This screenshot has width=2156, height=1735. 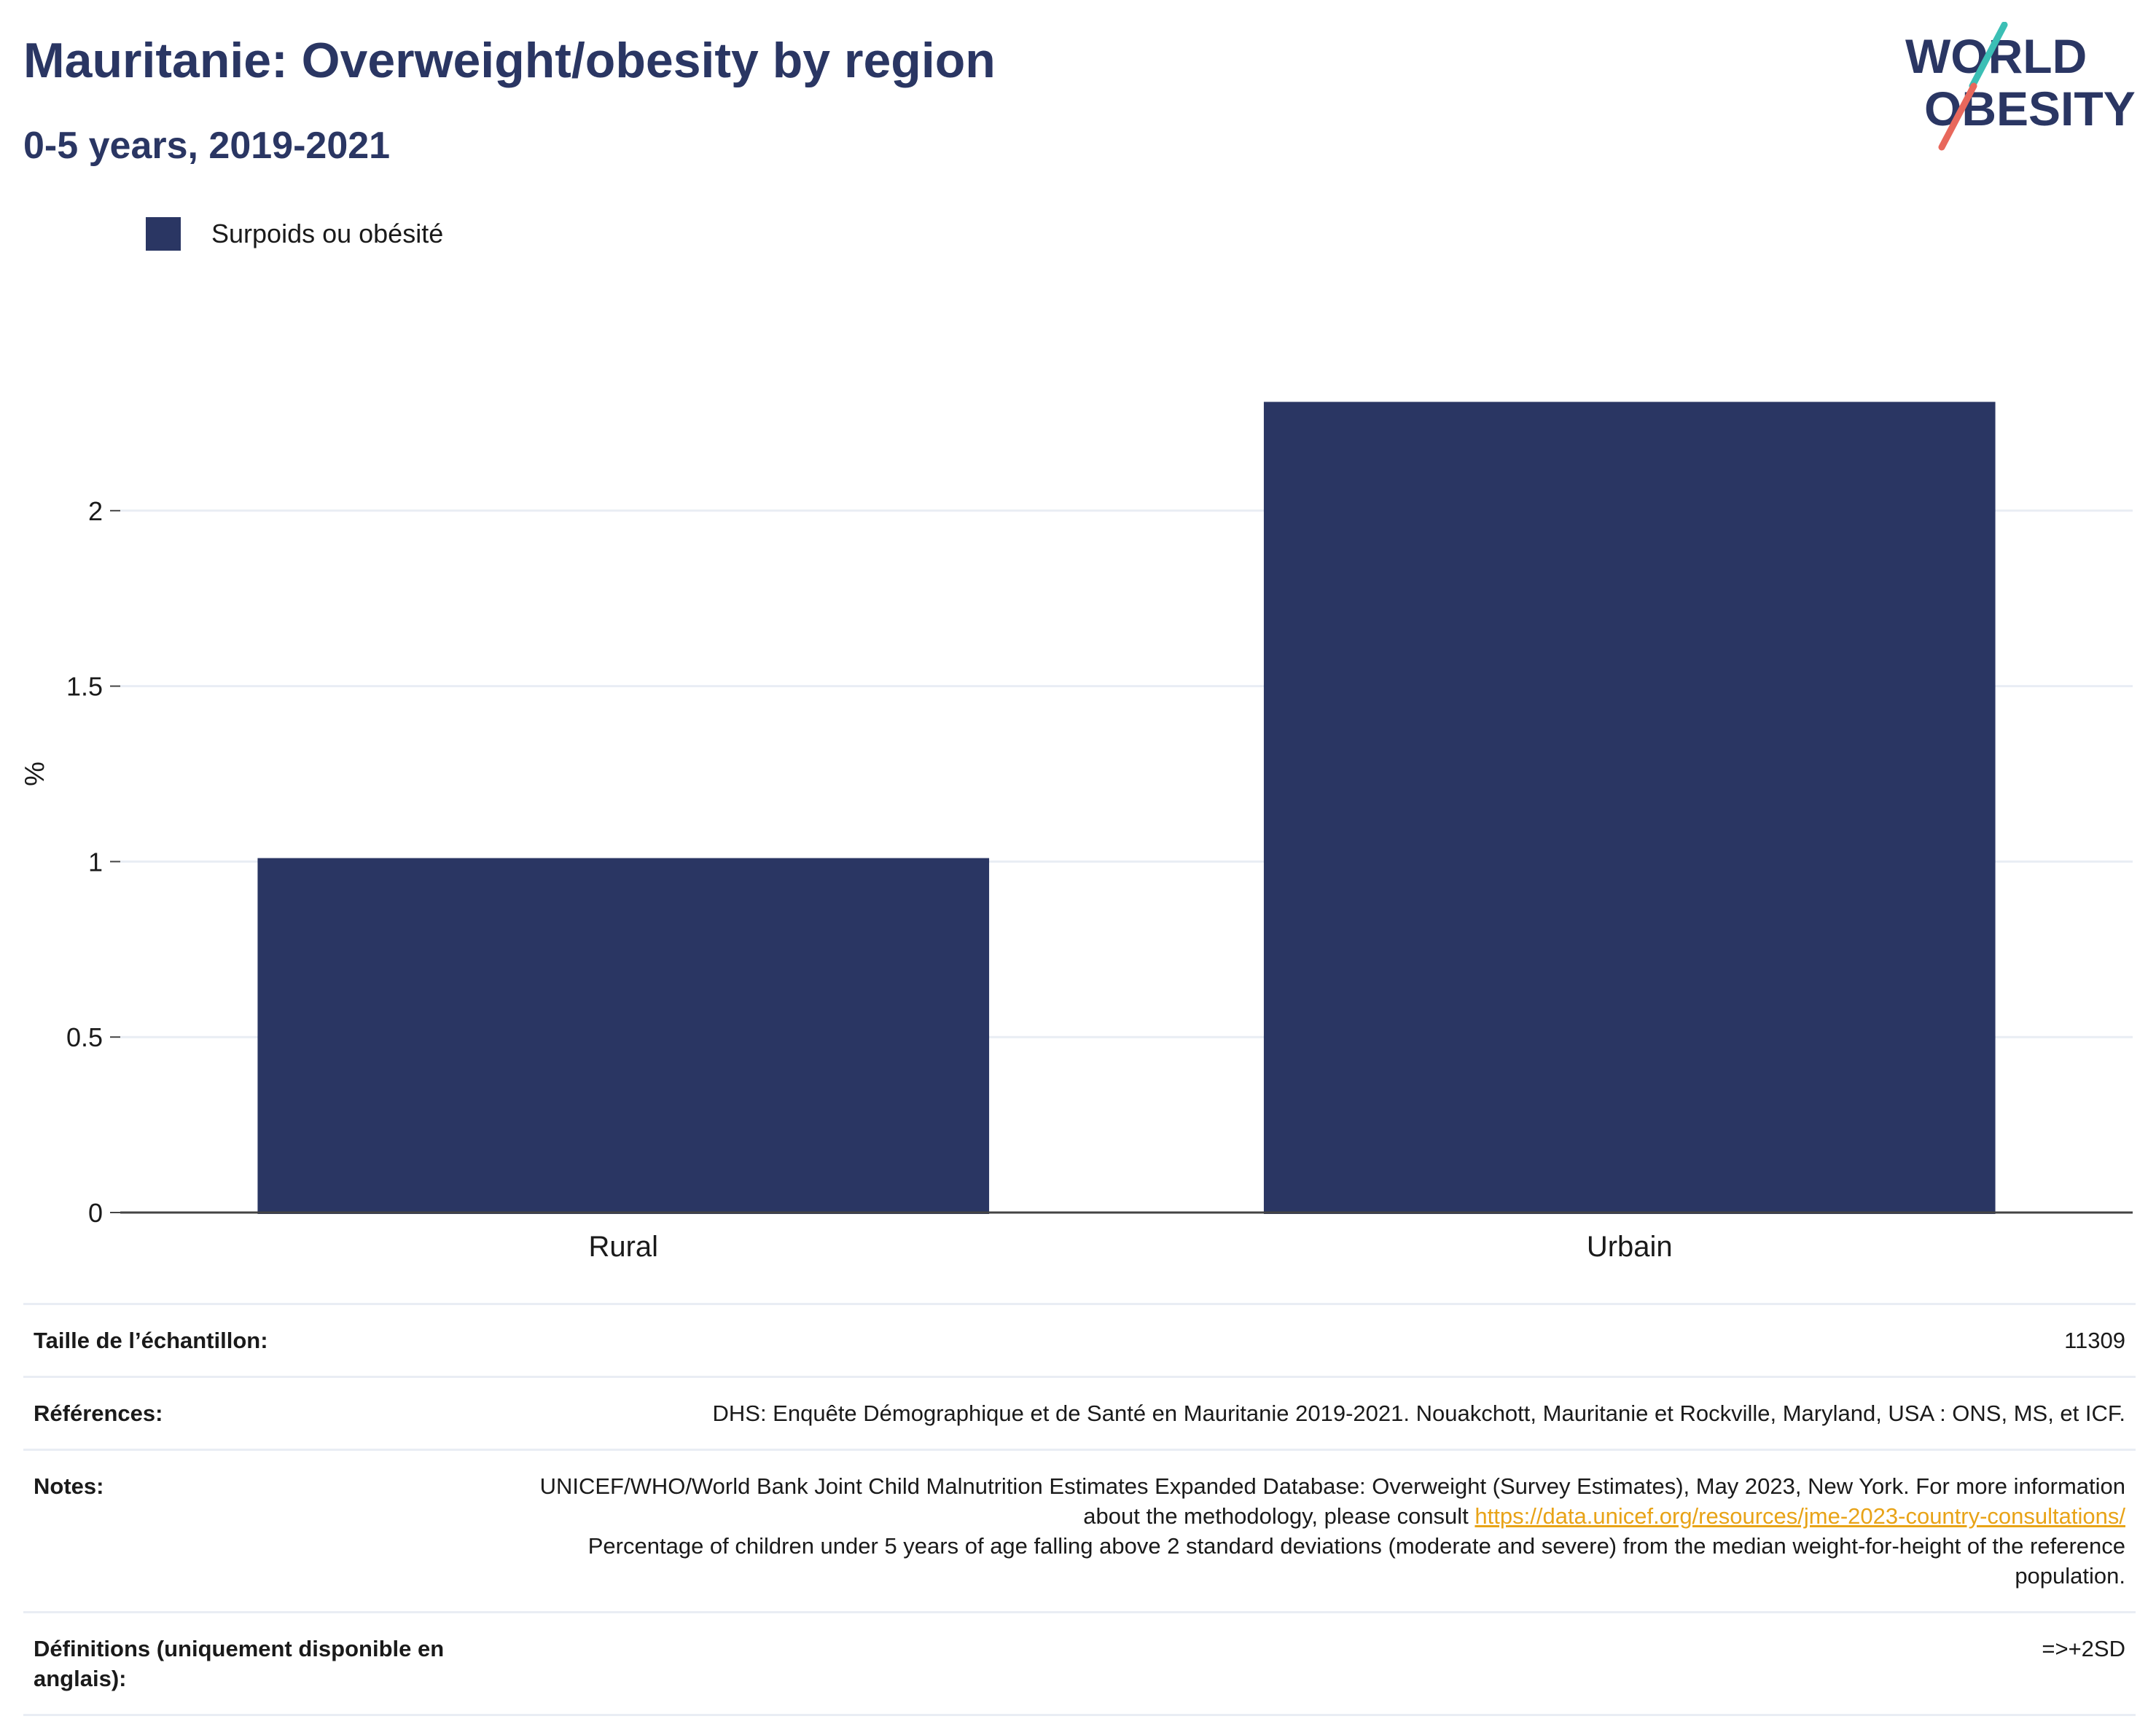 What do you see at coordinates (207, 146) in the screenshot?
I see `chart-subtitle: 0-5 years, 2019-2021` at bounding box center [207, 146].